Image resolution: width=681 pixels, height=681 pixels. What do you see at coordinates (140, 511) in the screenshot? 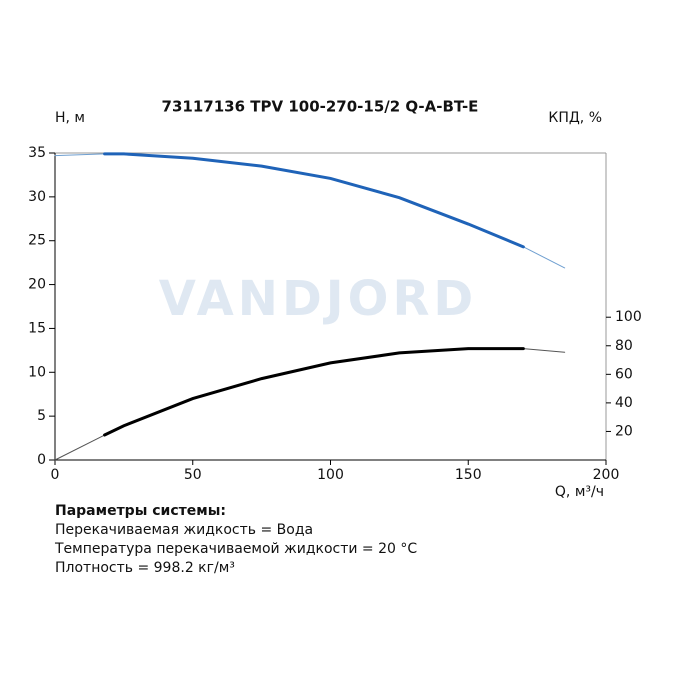
I see `notes-heading: Параметры системы:` at bounding box center [140, 511].